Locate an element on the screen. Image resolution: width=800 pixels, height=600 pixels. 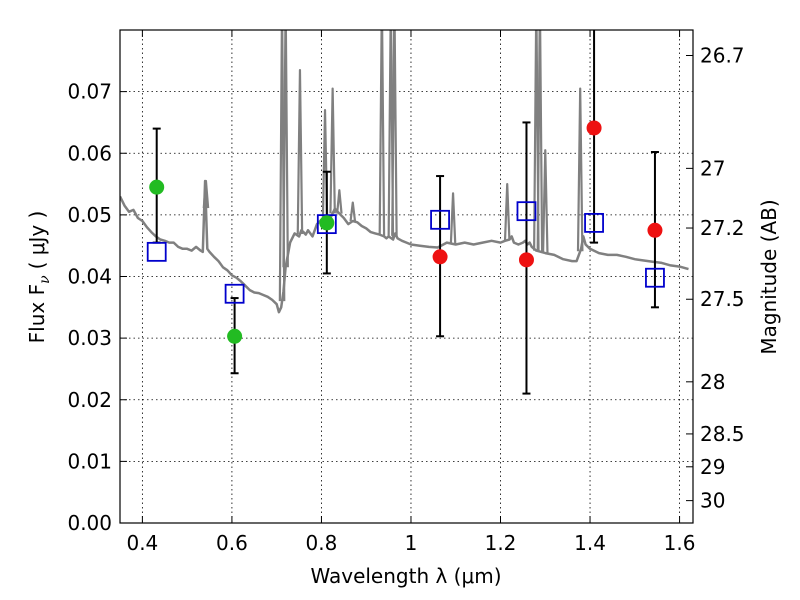
y-axis-label: Flux Fν ( μJy ) is located at coordinates (39, 277).